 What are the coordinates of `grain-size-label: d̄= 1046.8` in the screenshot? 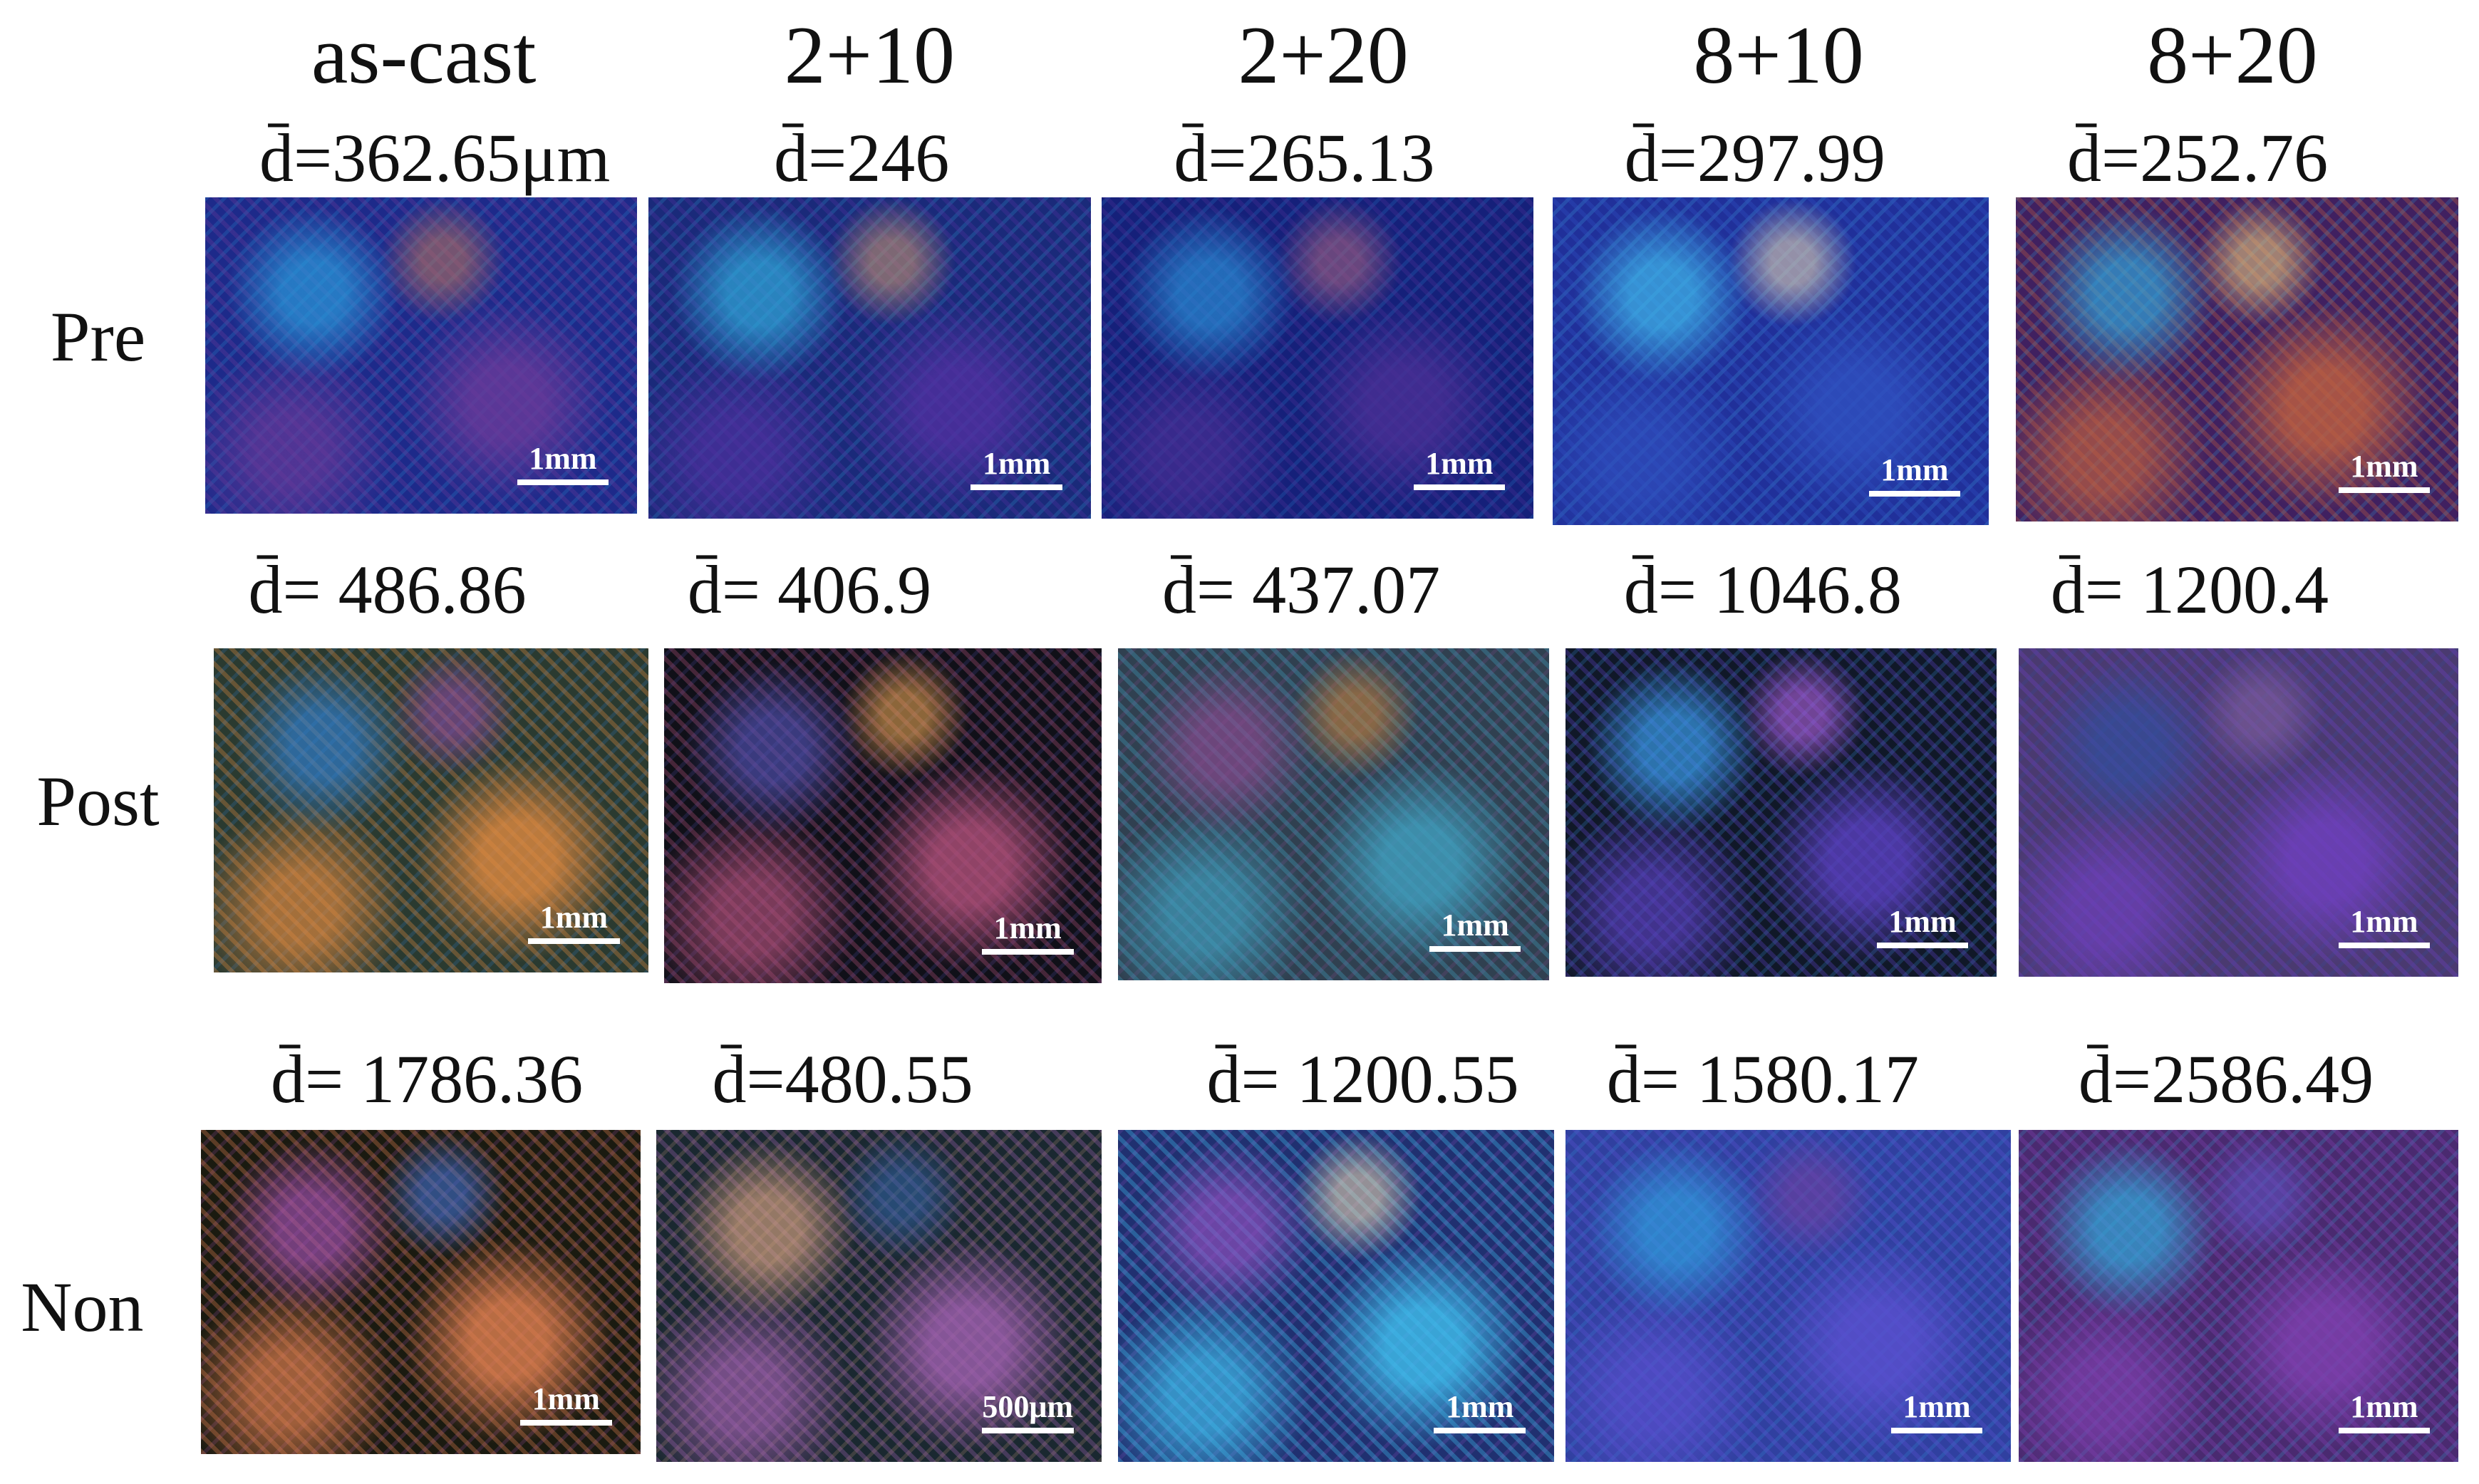 It's located at (1762, 589).